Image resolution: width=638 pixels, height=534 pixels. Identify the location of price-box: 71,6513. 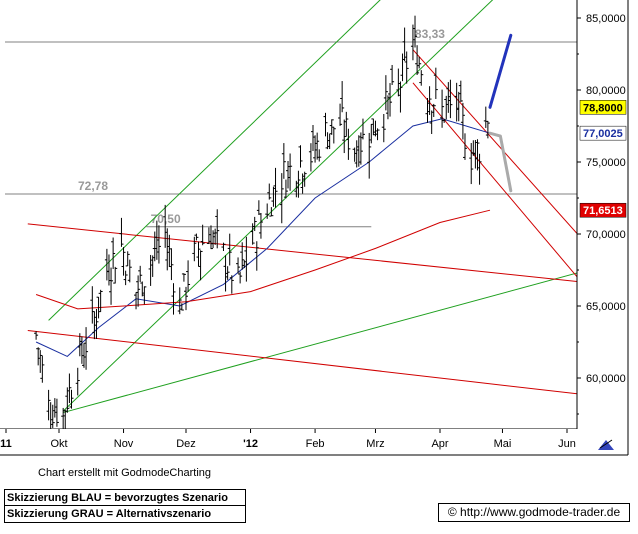
(603, 210).